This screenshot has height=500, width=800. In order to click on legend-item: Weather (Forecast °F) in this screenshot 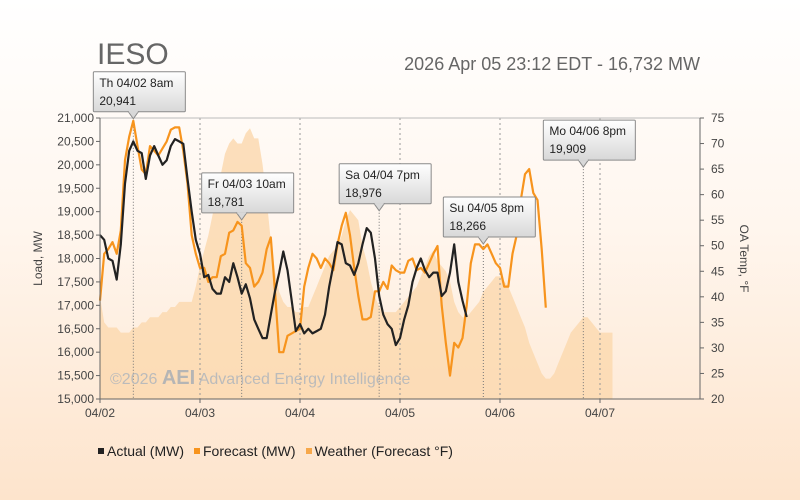, I will do `click(379, 451)`.